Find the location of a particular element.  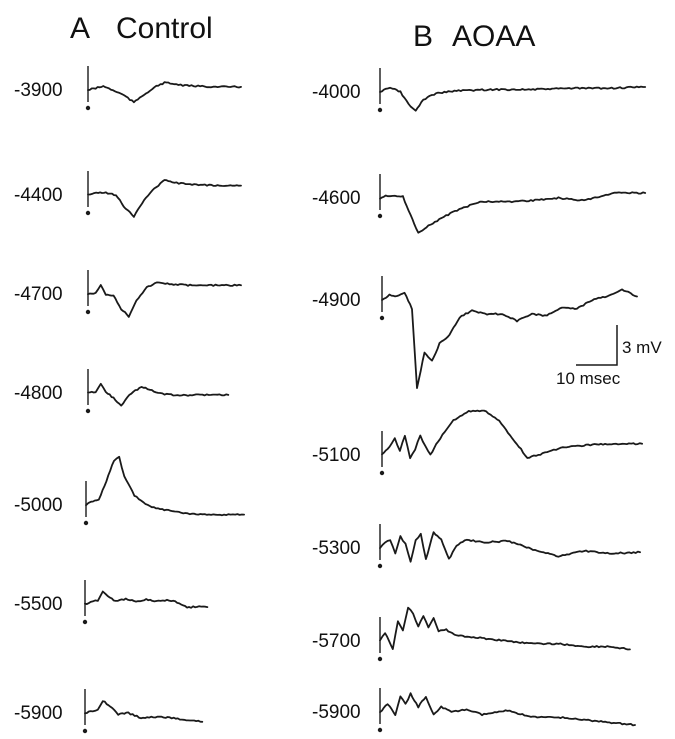

depth-label: -4900 is located at coordinates (336, 300).